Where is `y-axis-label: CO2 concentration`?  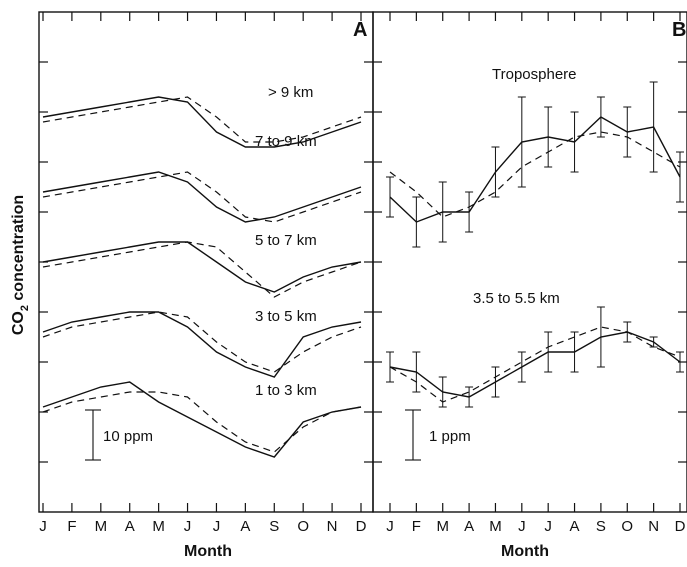 y-axis-label: CO2 concentration is located at coordinates (20, 265).